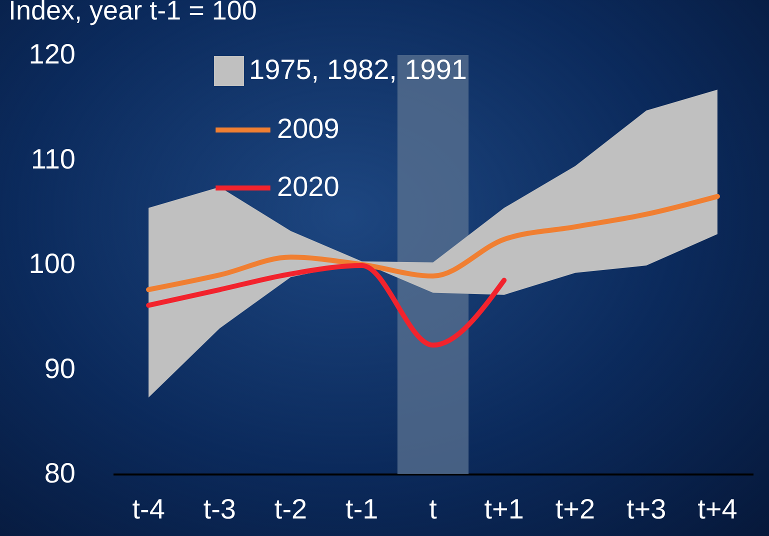  Describe the element at coordinates (291, 509) in the screenshot. I see `x-tick-label: t-2` at that location.